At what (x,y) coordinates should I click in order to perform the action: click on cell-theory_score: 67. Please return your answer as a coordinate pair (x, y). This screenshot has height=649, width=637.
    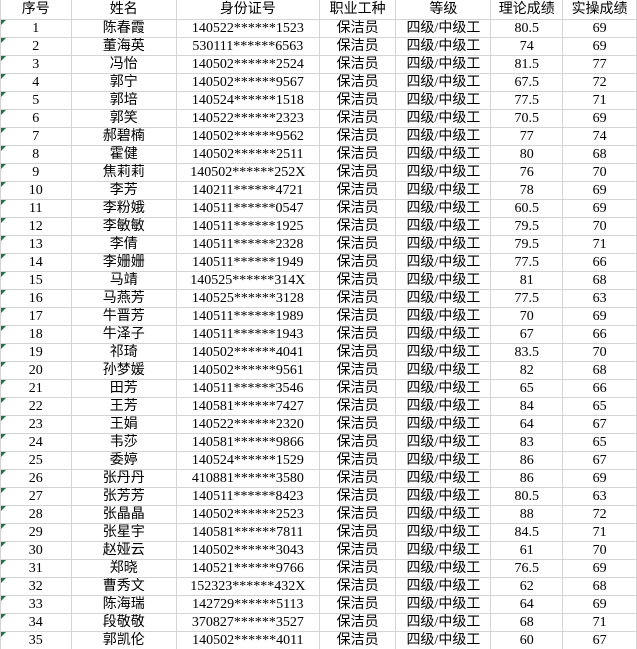
    Looking at the image, I should click on (527, 334).